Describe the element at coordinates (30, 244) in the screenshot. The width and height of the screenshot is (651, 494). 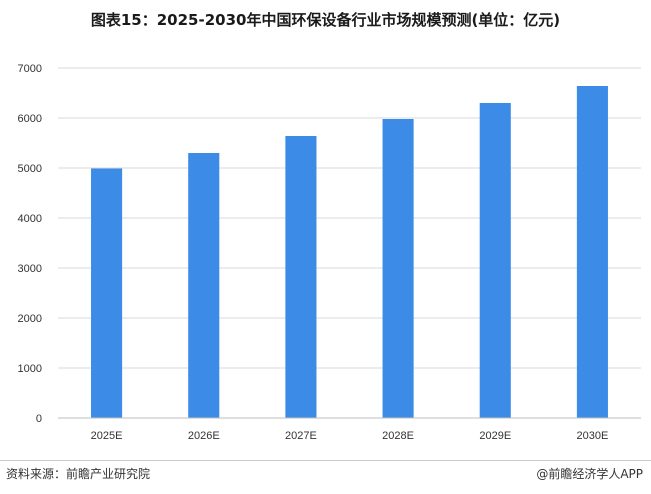
I see `y-axis-tick-labels: 0 1000 2000 3000 4000 5000 6000 7000` at that location.